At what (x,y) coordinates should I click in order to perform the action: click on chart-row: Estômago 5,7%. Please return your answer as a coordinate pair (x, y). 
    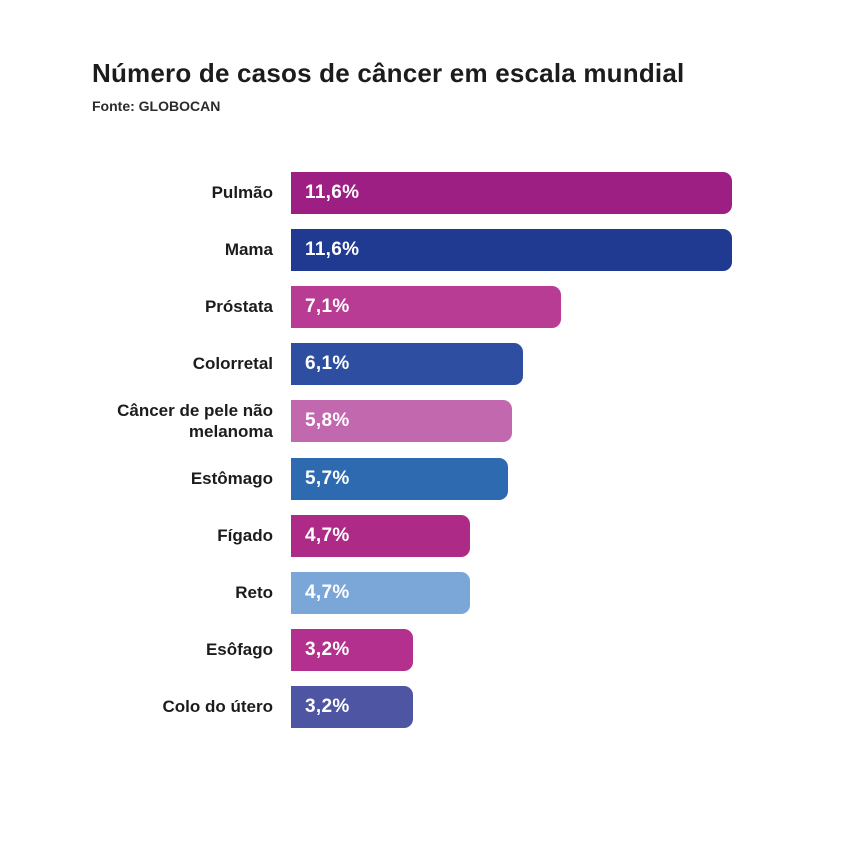
    Looking at the image, I should click on (425, 478).